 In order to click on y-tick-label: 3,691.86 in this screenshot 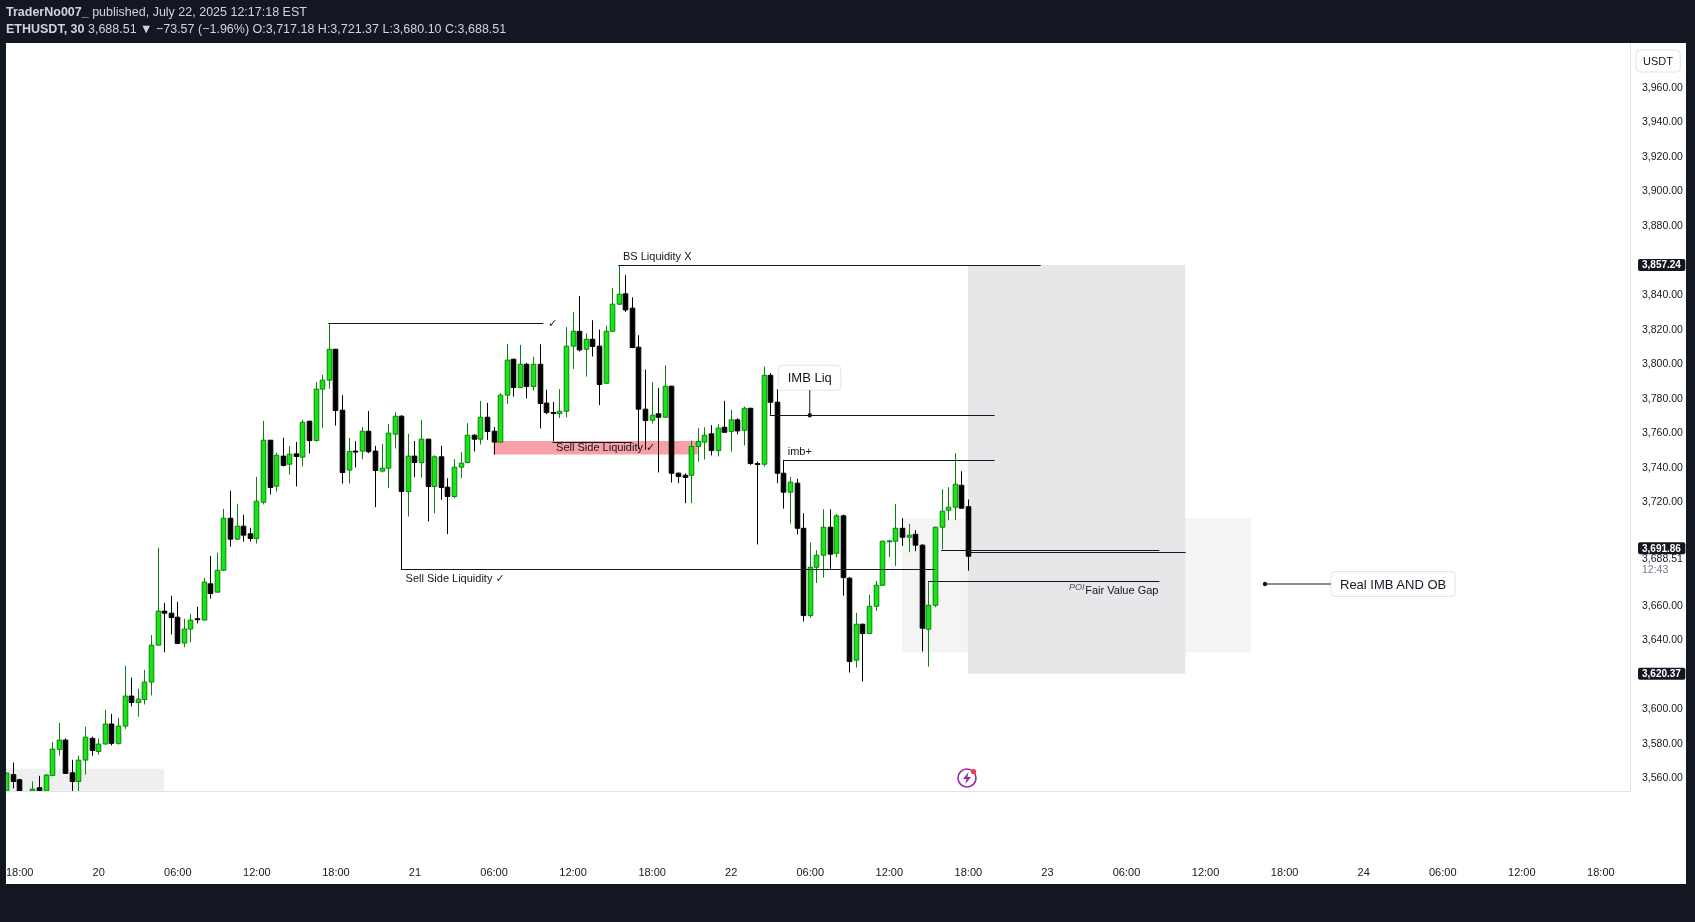, I will do `click(1662, 548)`.